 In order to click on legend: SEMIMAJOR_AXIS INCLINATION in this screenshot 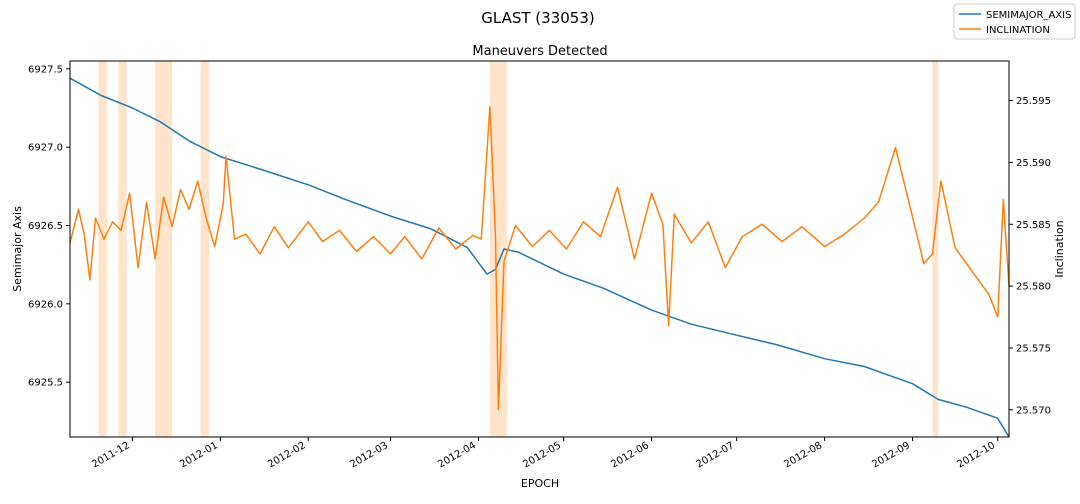, I will do `click(1014, 21)`.